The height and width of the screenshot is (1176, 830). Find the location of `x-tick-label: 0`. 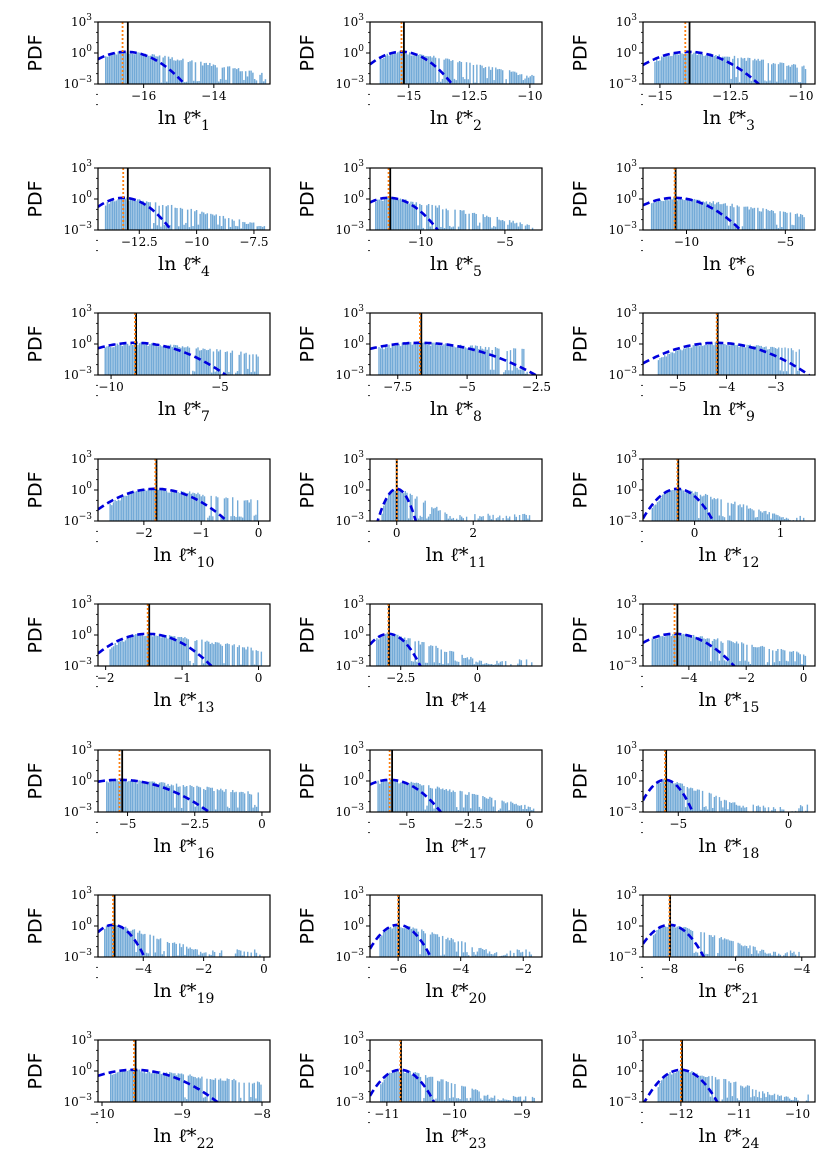

x-tick-label: 0 is located at coordinates (397, 533).